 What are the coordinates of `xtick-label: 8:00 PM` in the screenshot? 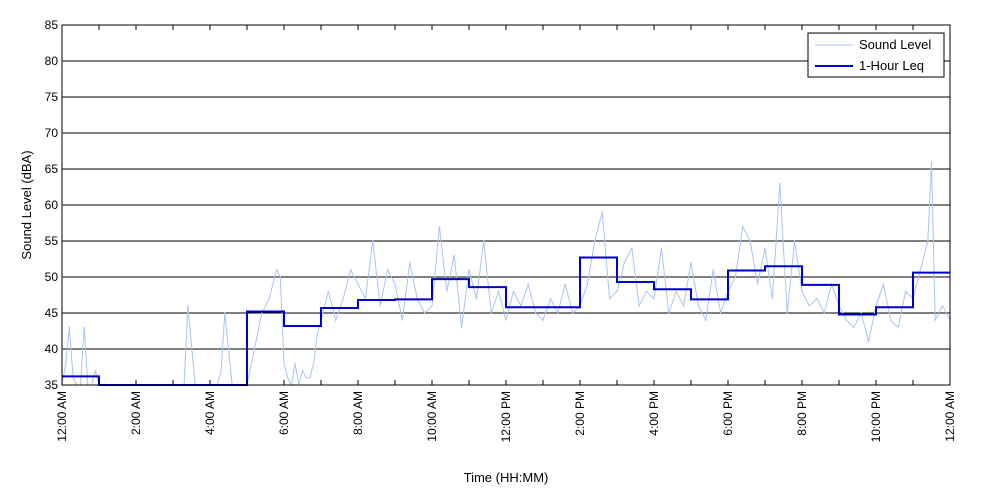 It's located at (802, 413).